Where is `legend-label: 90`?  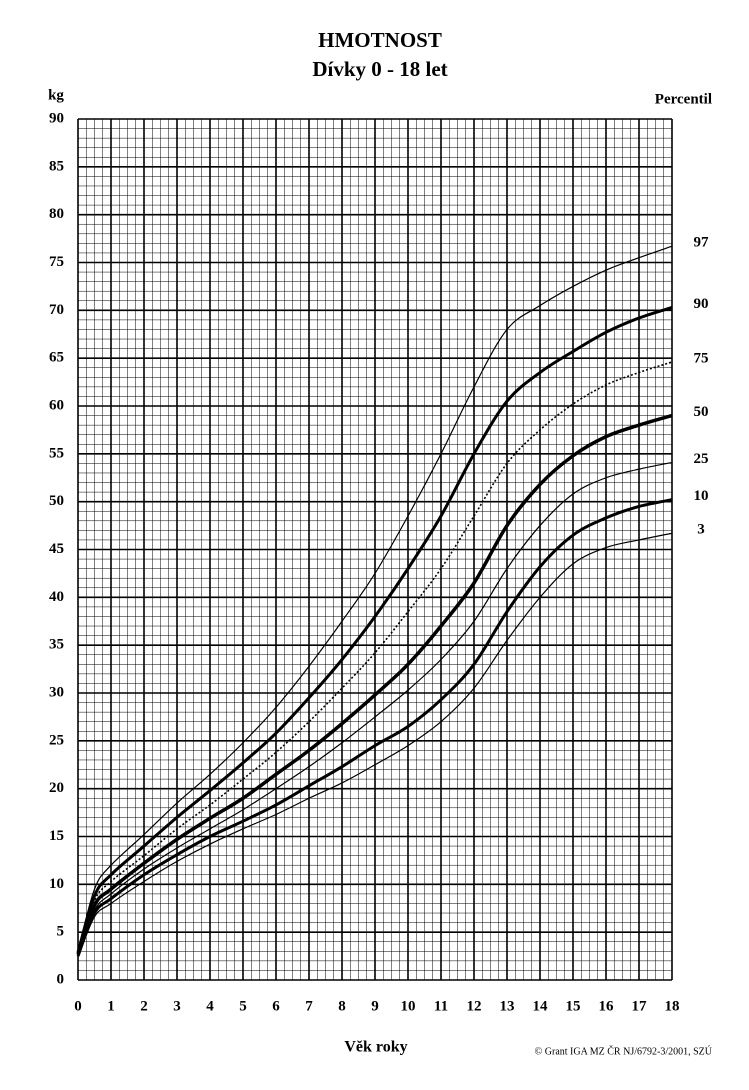 legend-label: 90 is located at coordinates (701, 304).